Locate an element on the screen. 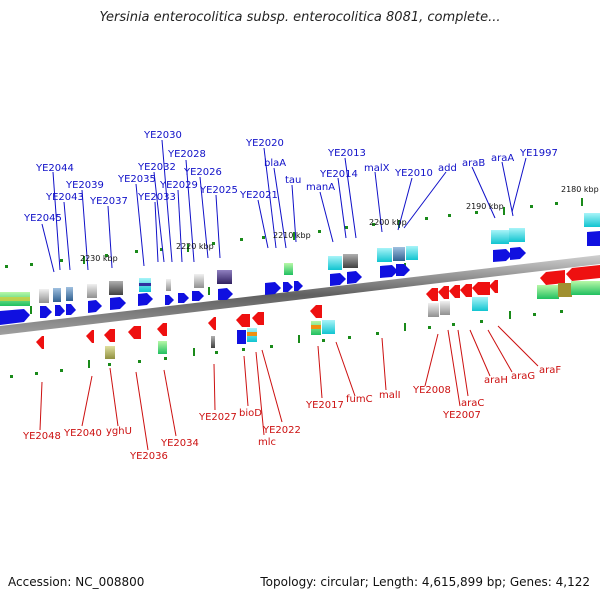  gene-label: YE2022 is located at coordinates (281, 430).